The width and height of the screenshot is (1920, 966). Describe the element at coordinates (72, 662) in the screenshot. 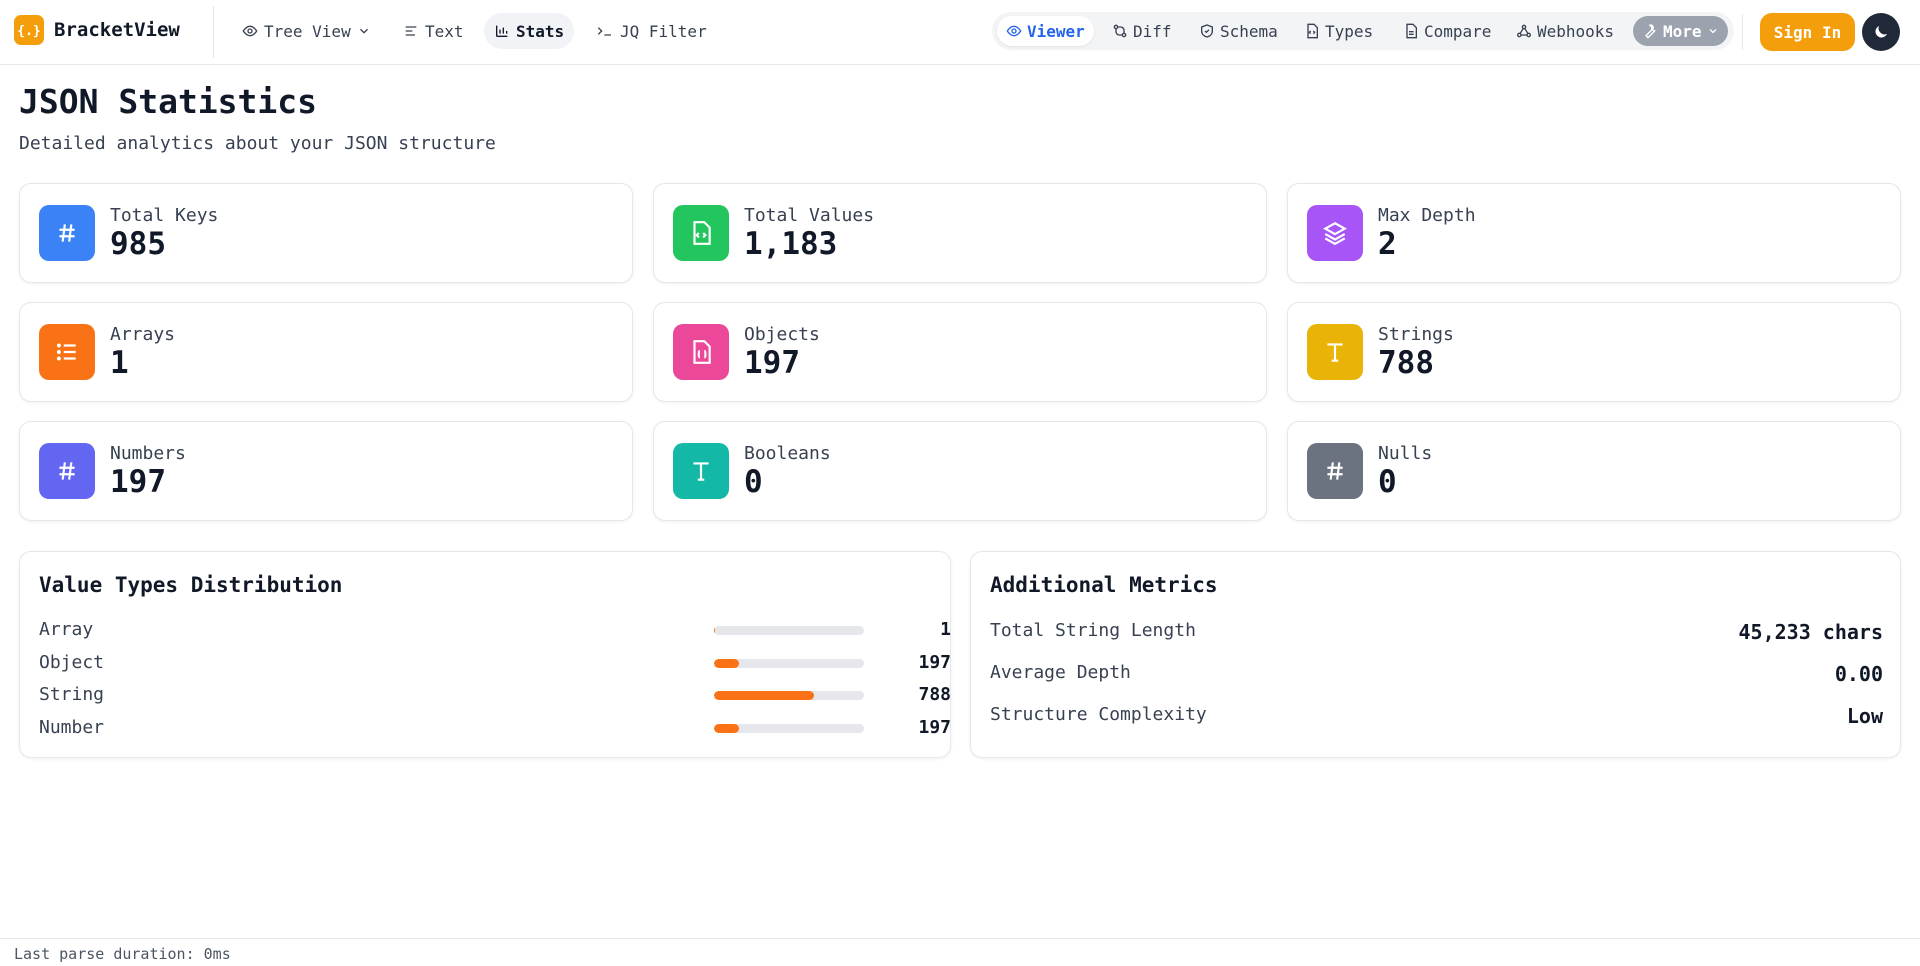

I see `distribution-type: Object` at that location.